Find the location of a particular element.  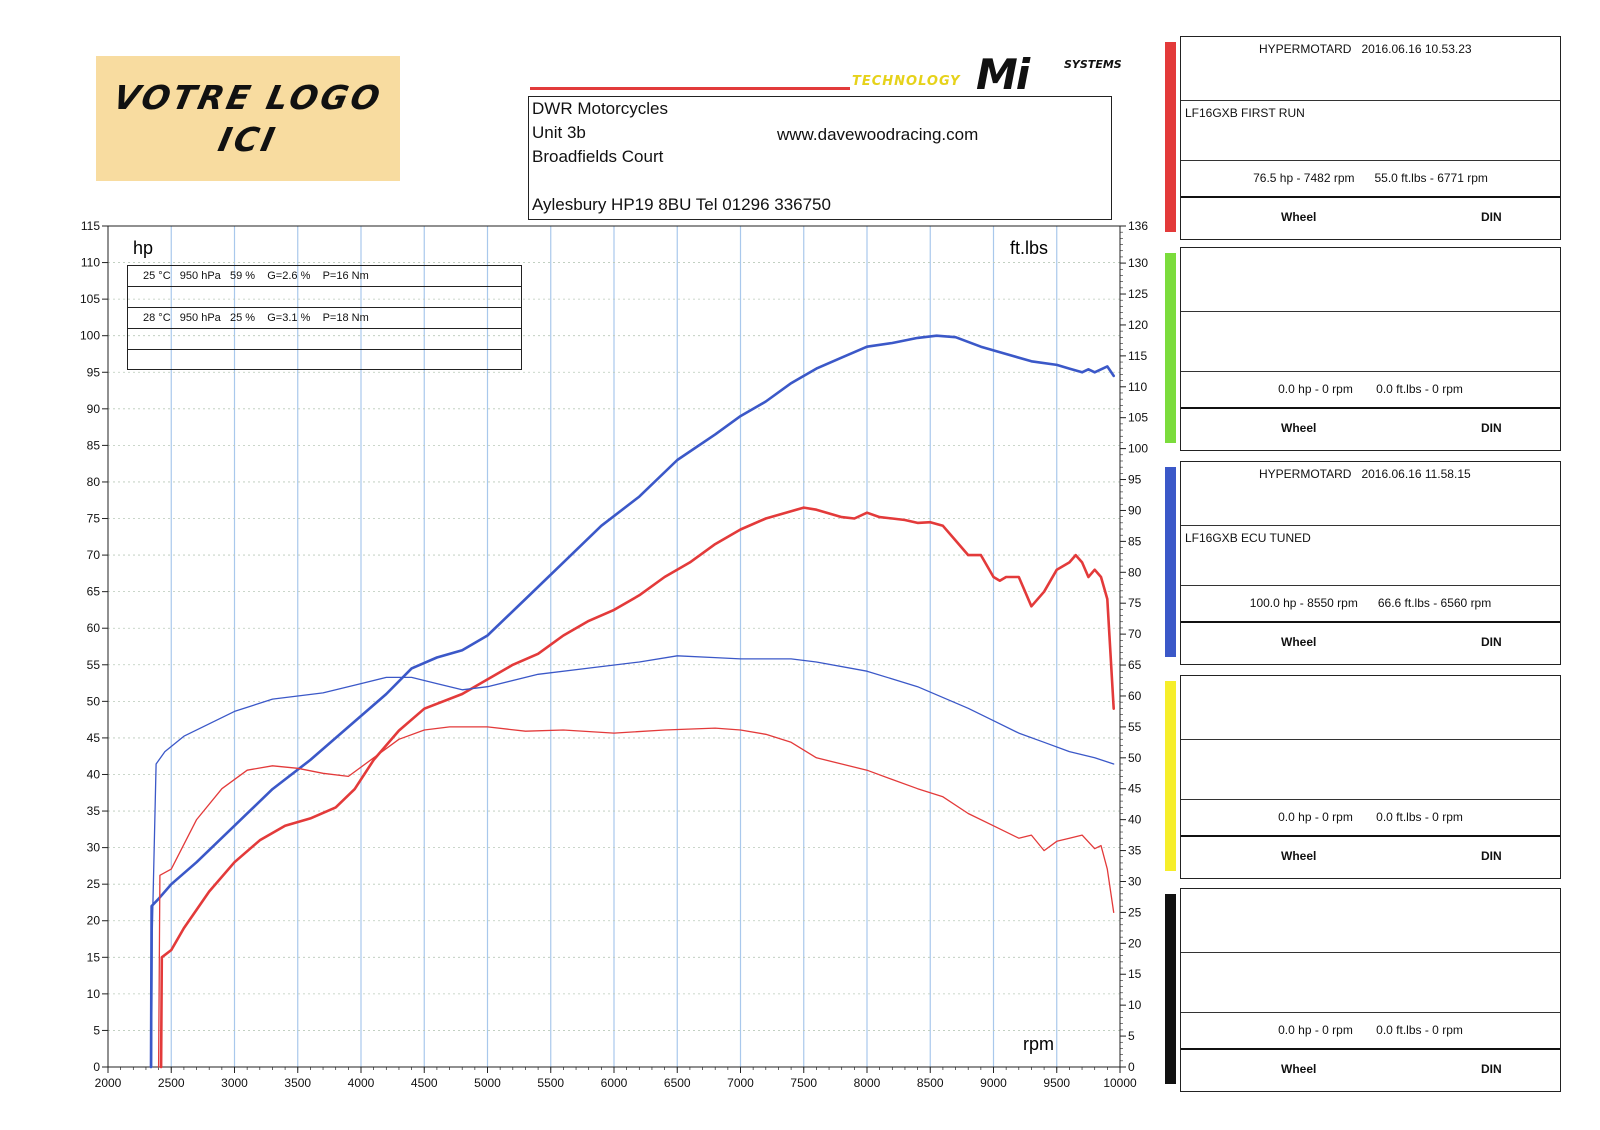

y-tick-label: 25 is located at coordinates (94, 884).